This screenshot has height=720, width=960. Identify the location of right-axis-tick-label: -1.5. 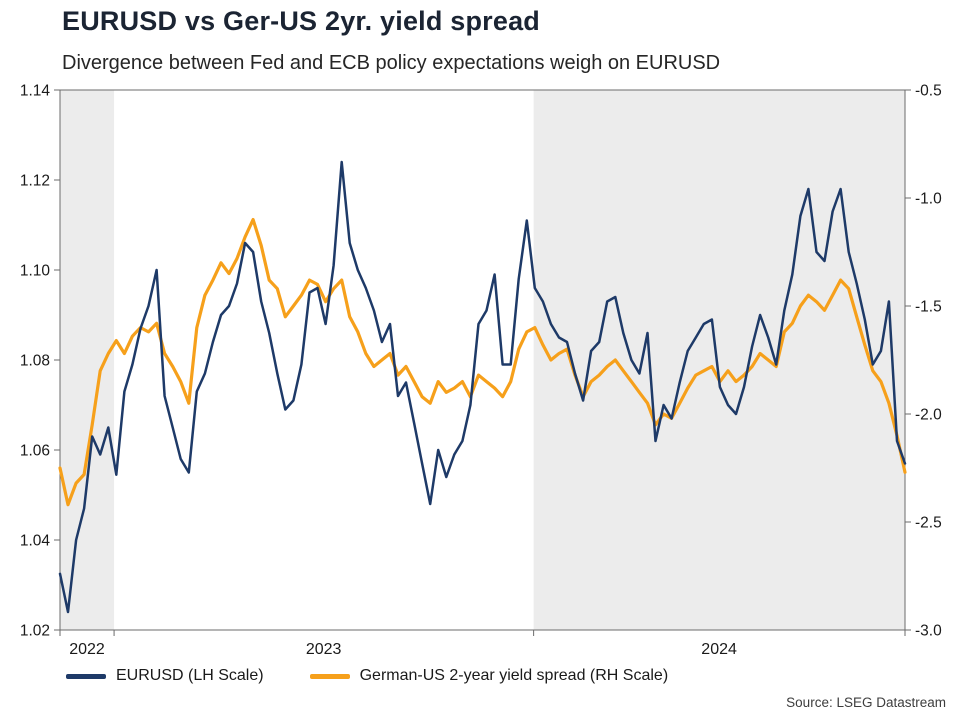
(928, 307).